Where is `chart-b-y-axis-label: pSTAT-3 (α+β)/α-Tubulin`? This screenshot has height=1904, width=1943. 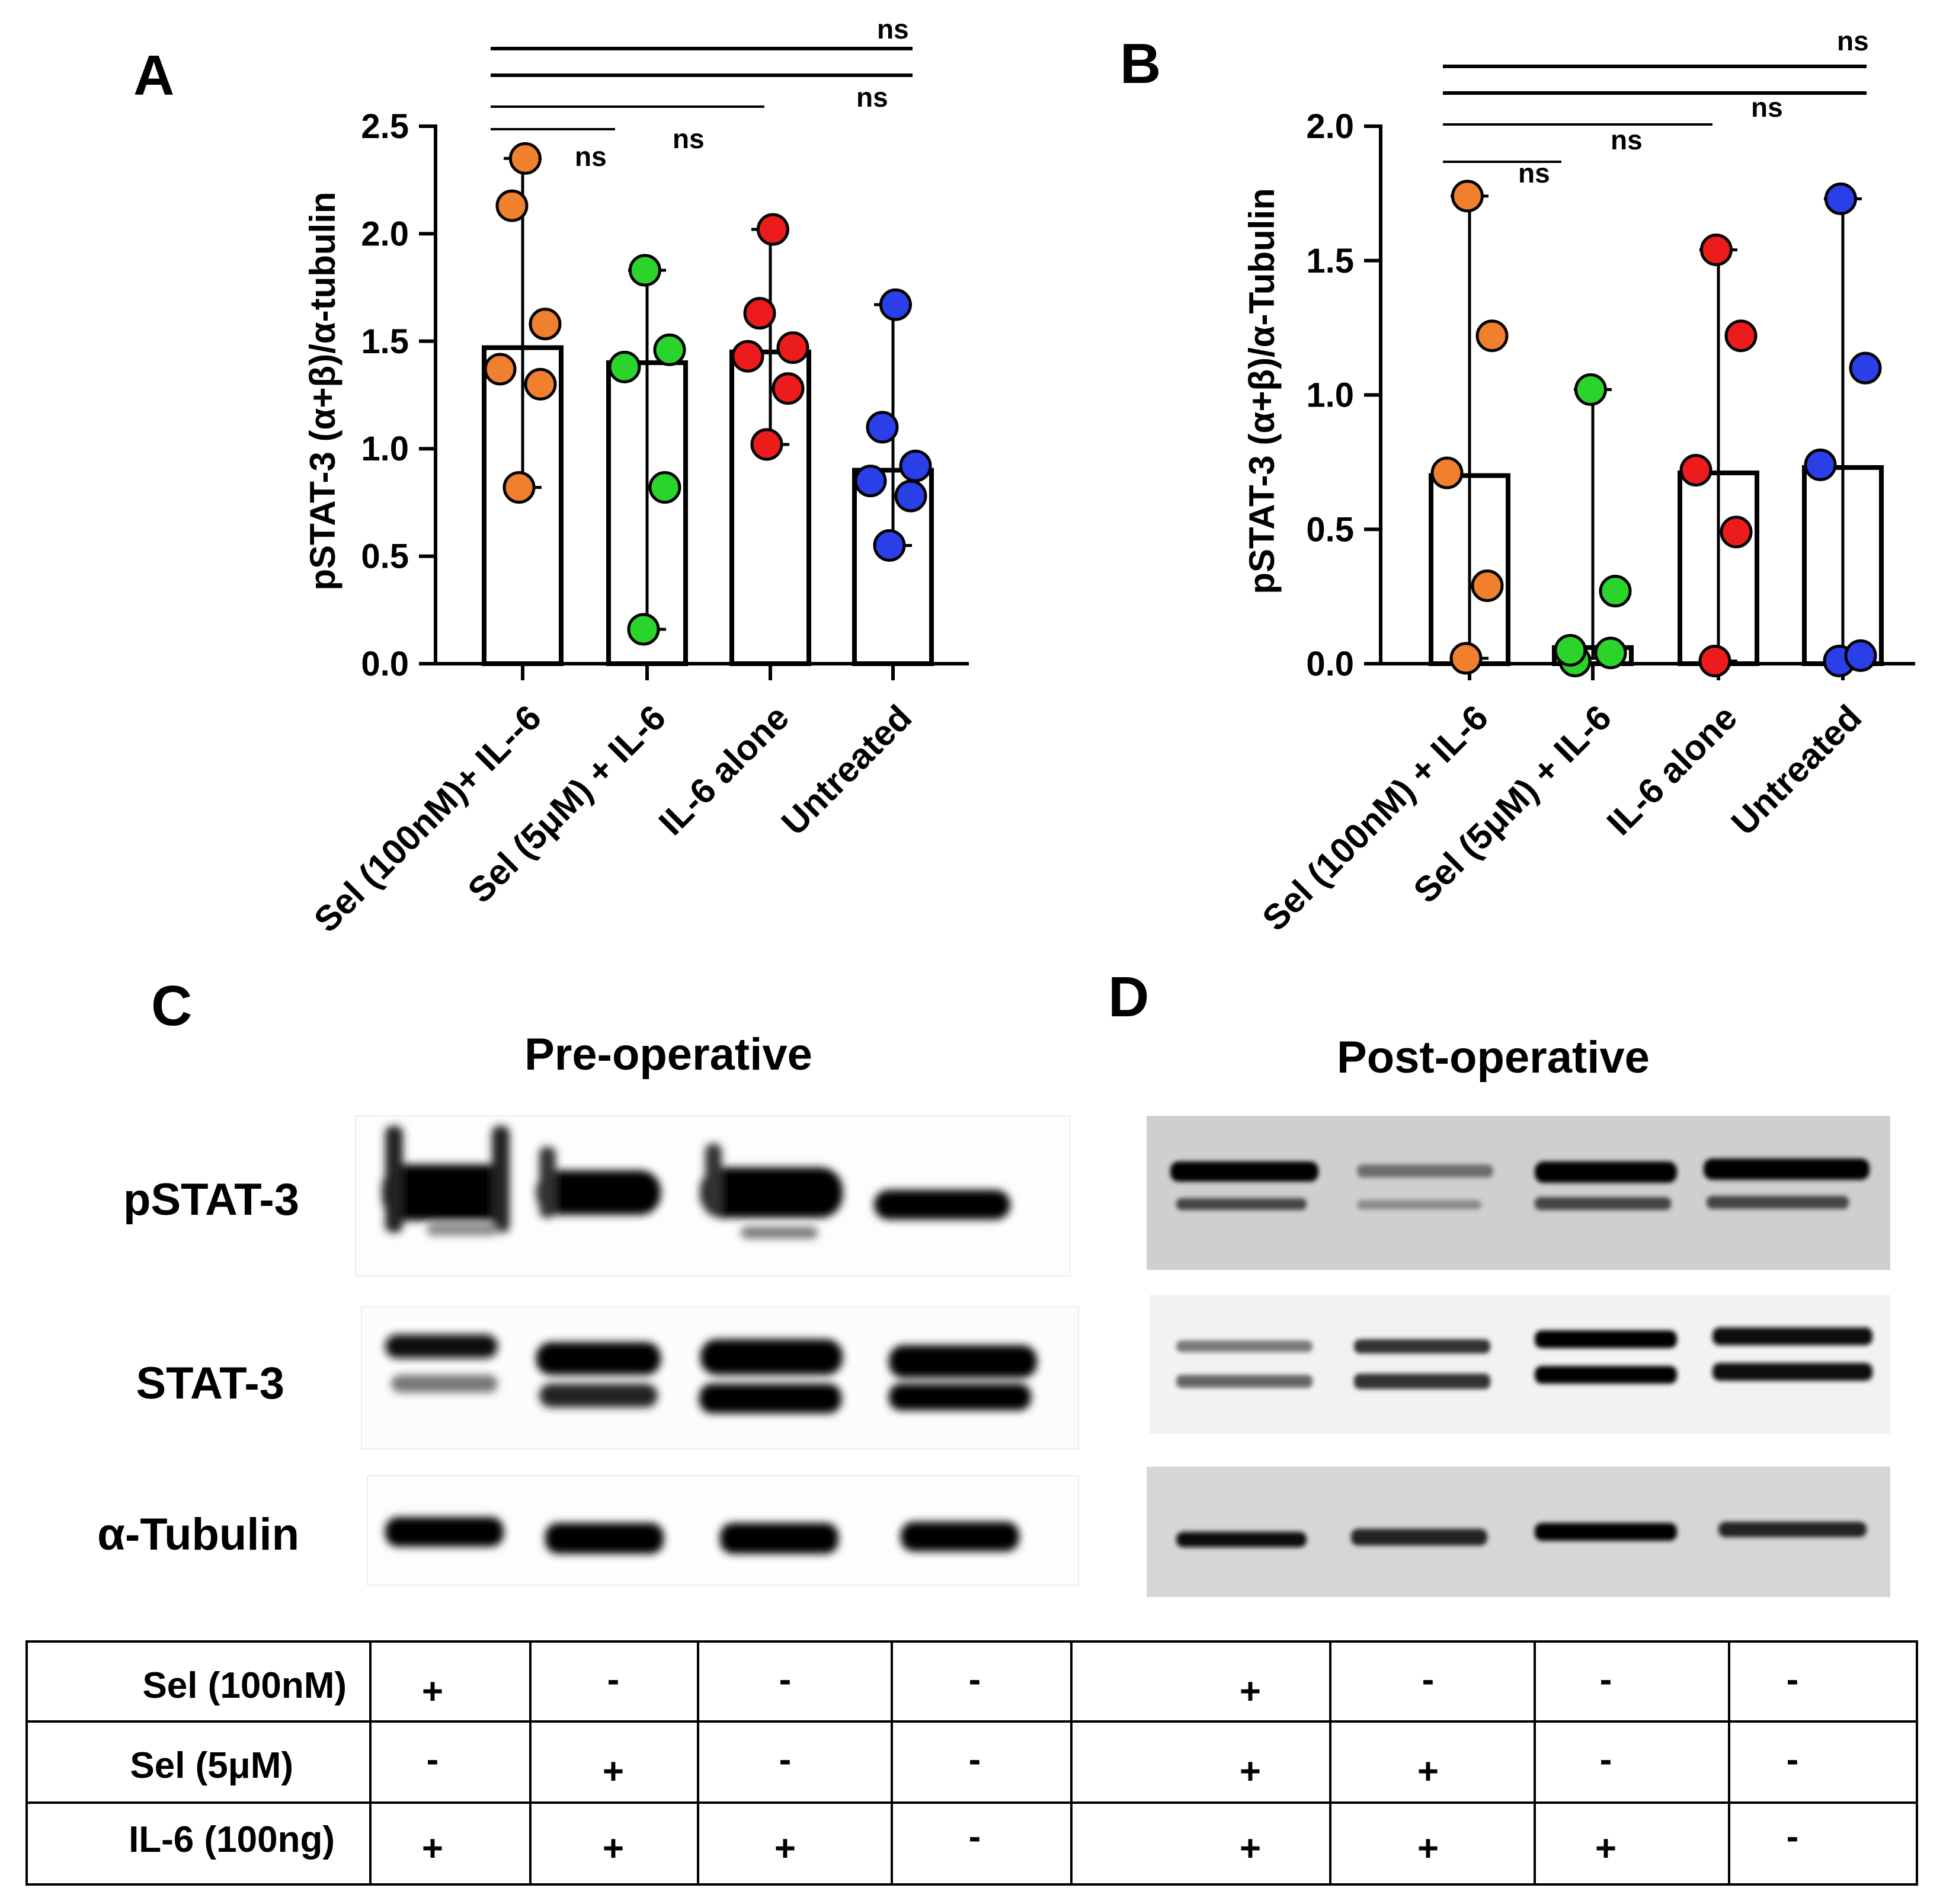 chart-b-y-axis-label: pSTAT-3 (α+β)/α-Tubulin is located at coordinates (1262, 391).